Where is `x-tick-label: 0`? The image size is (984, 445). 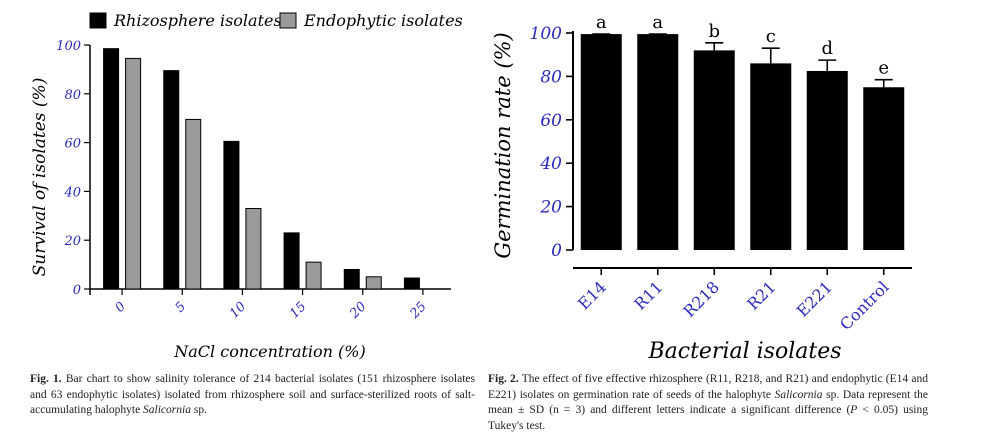 x-tick-label: 0 is located at coordinates (120, 307).